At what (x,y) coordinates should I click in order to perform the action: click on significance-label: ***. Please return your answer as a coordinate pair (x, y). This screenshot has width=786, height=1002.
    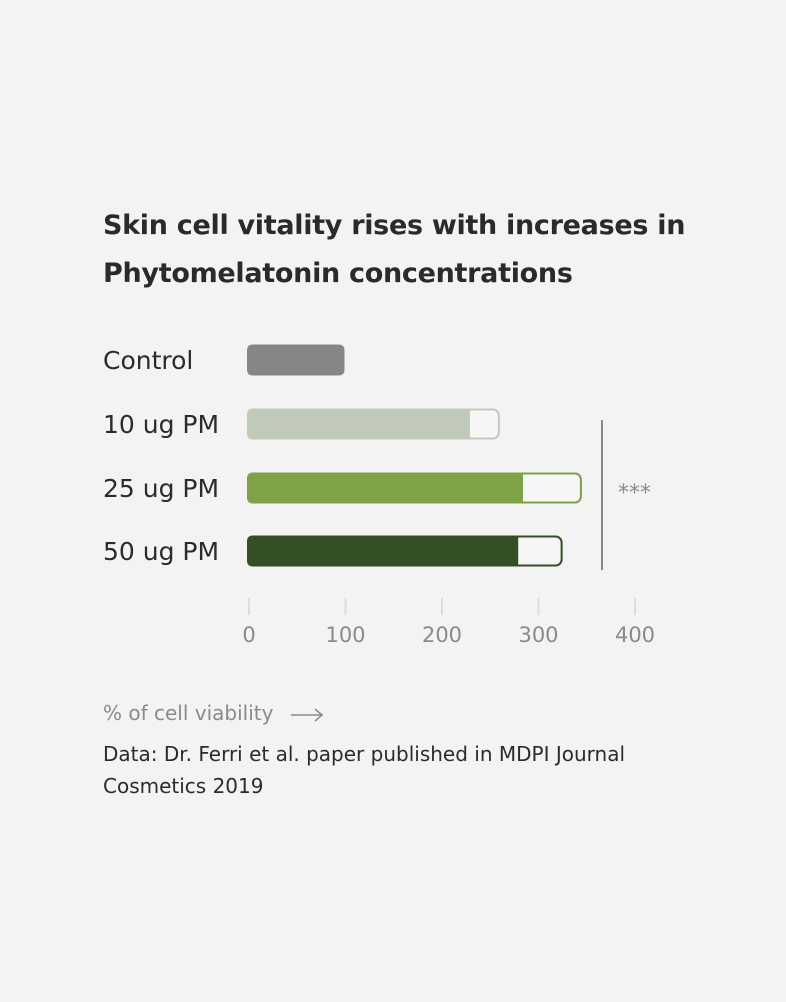
    Looking at the image, I should click on (634, 493).